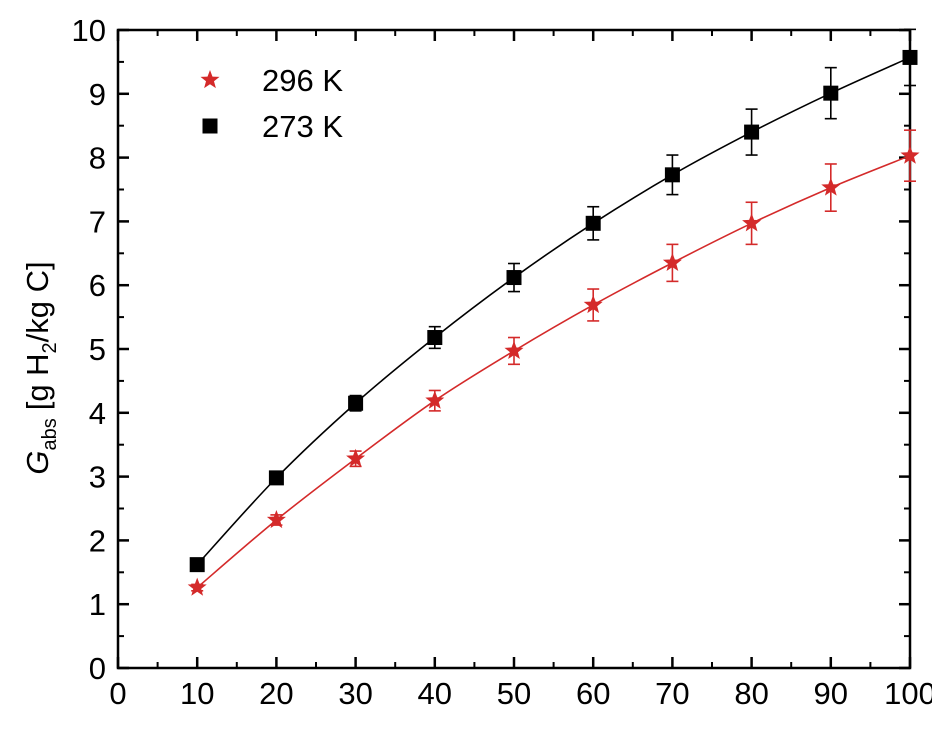 Image resolution: width=932 pixels, height=734 pixels. What do you see at coordinates (97, 285) in the screenshot?
I see `y-tick-label: 6` at bounding box center [97, 285].